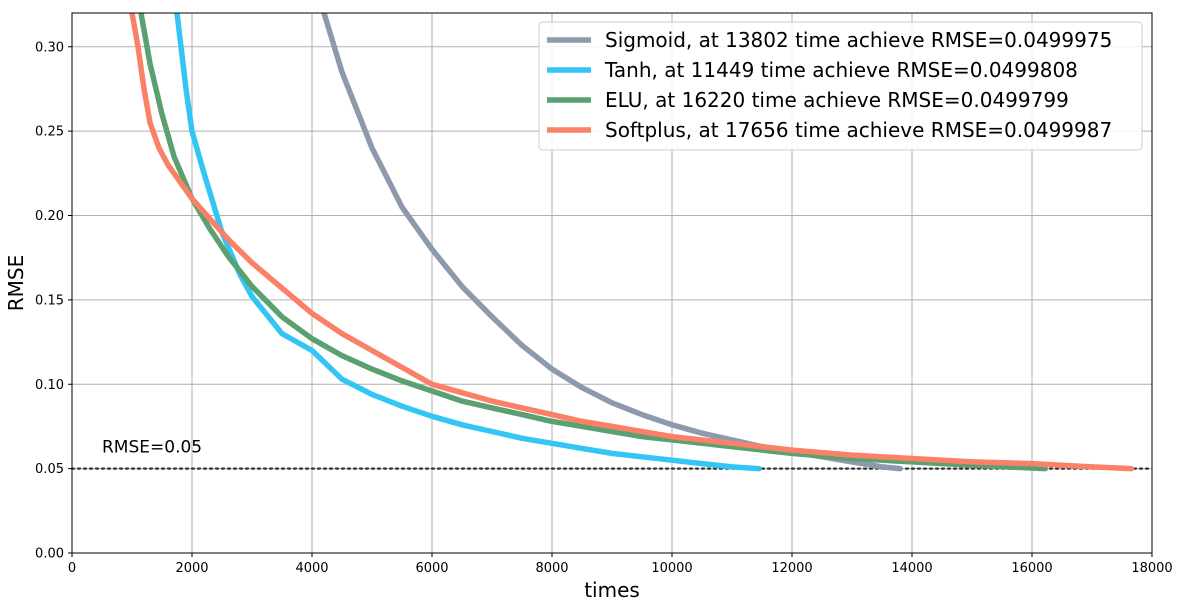 The image size is (1200, 600). I want to click on legend-frame, so click(840, 86).